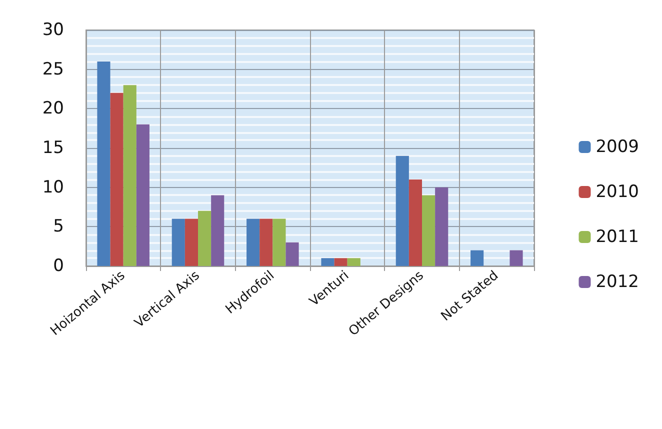  I want to click on legend-label: 2012, so click(617, 282).